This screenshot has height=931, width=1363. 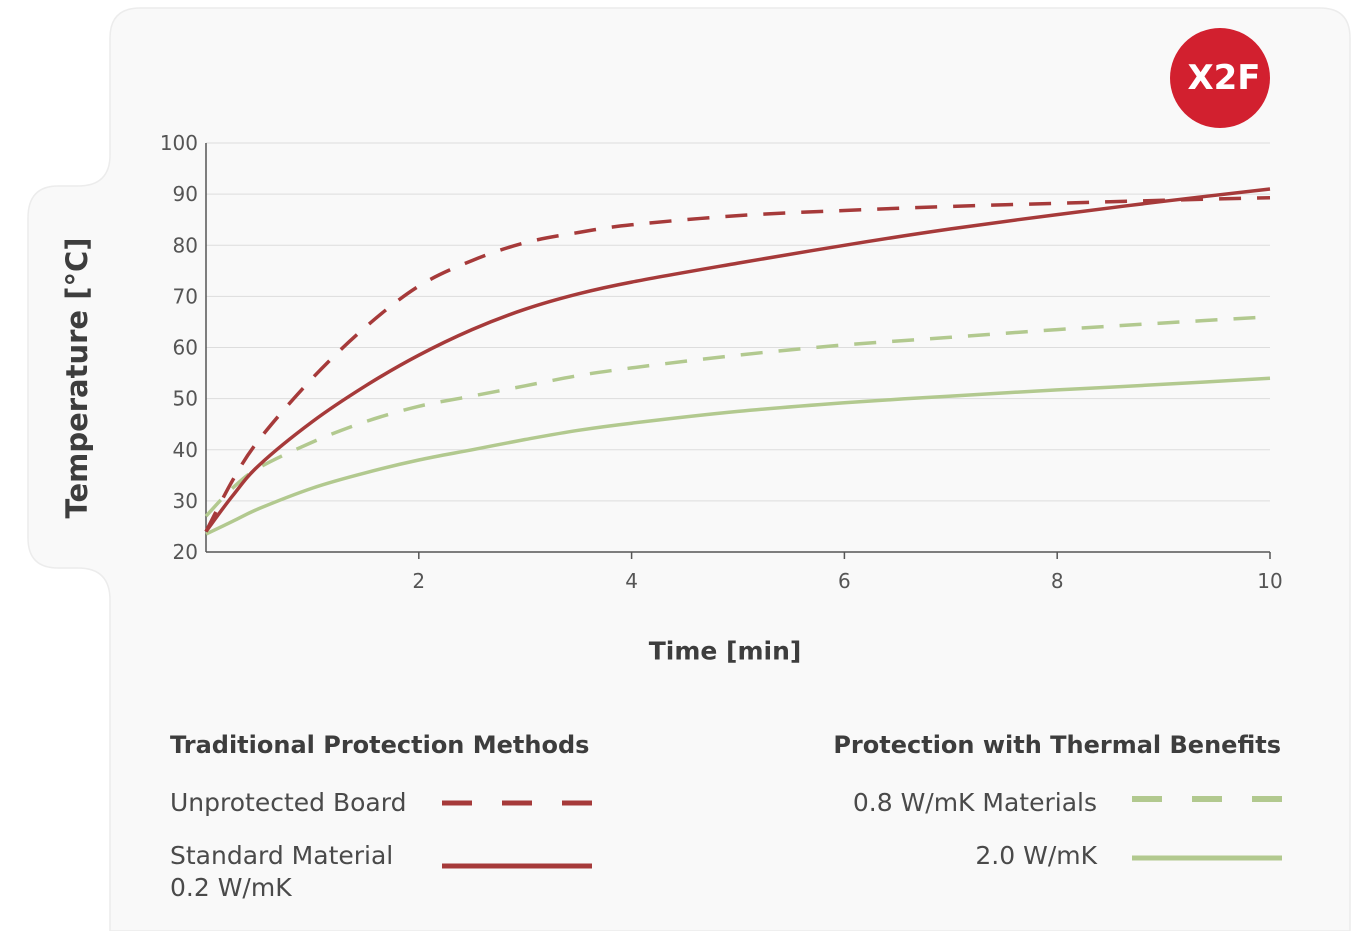 I want to click on legend-label-2.0-wmk: 2.0 W/mK, so click(x=1036, y=855).